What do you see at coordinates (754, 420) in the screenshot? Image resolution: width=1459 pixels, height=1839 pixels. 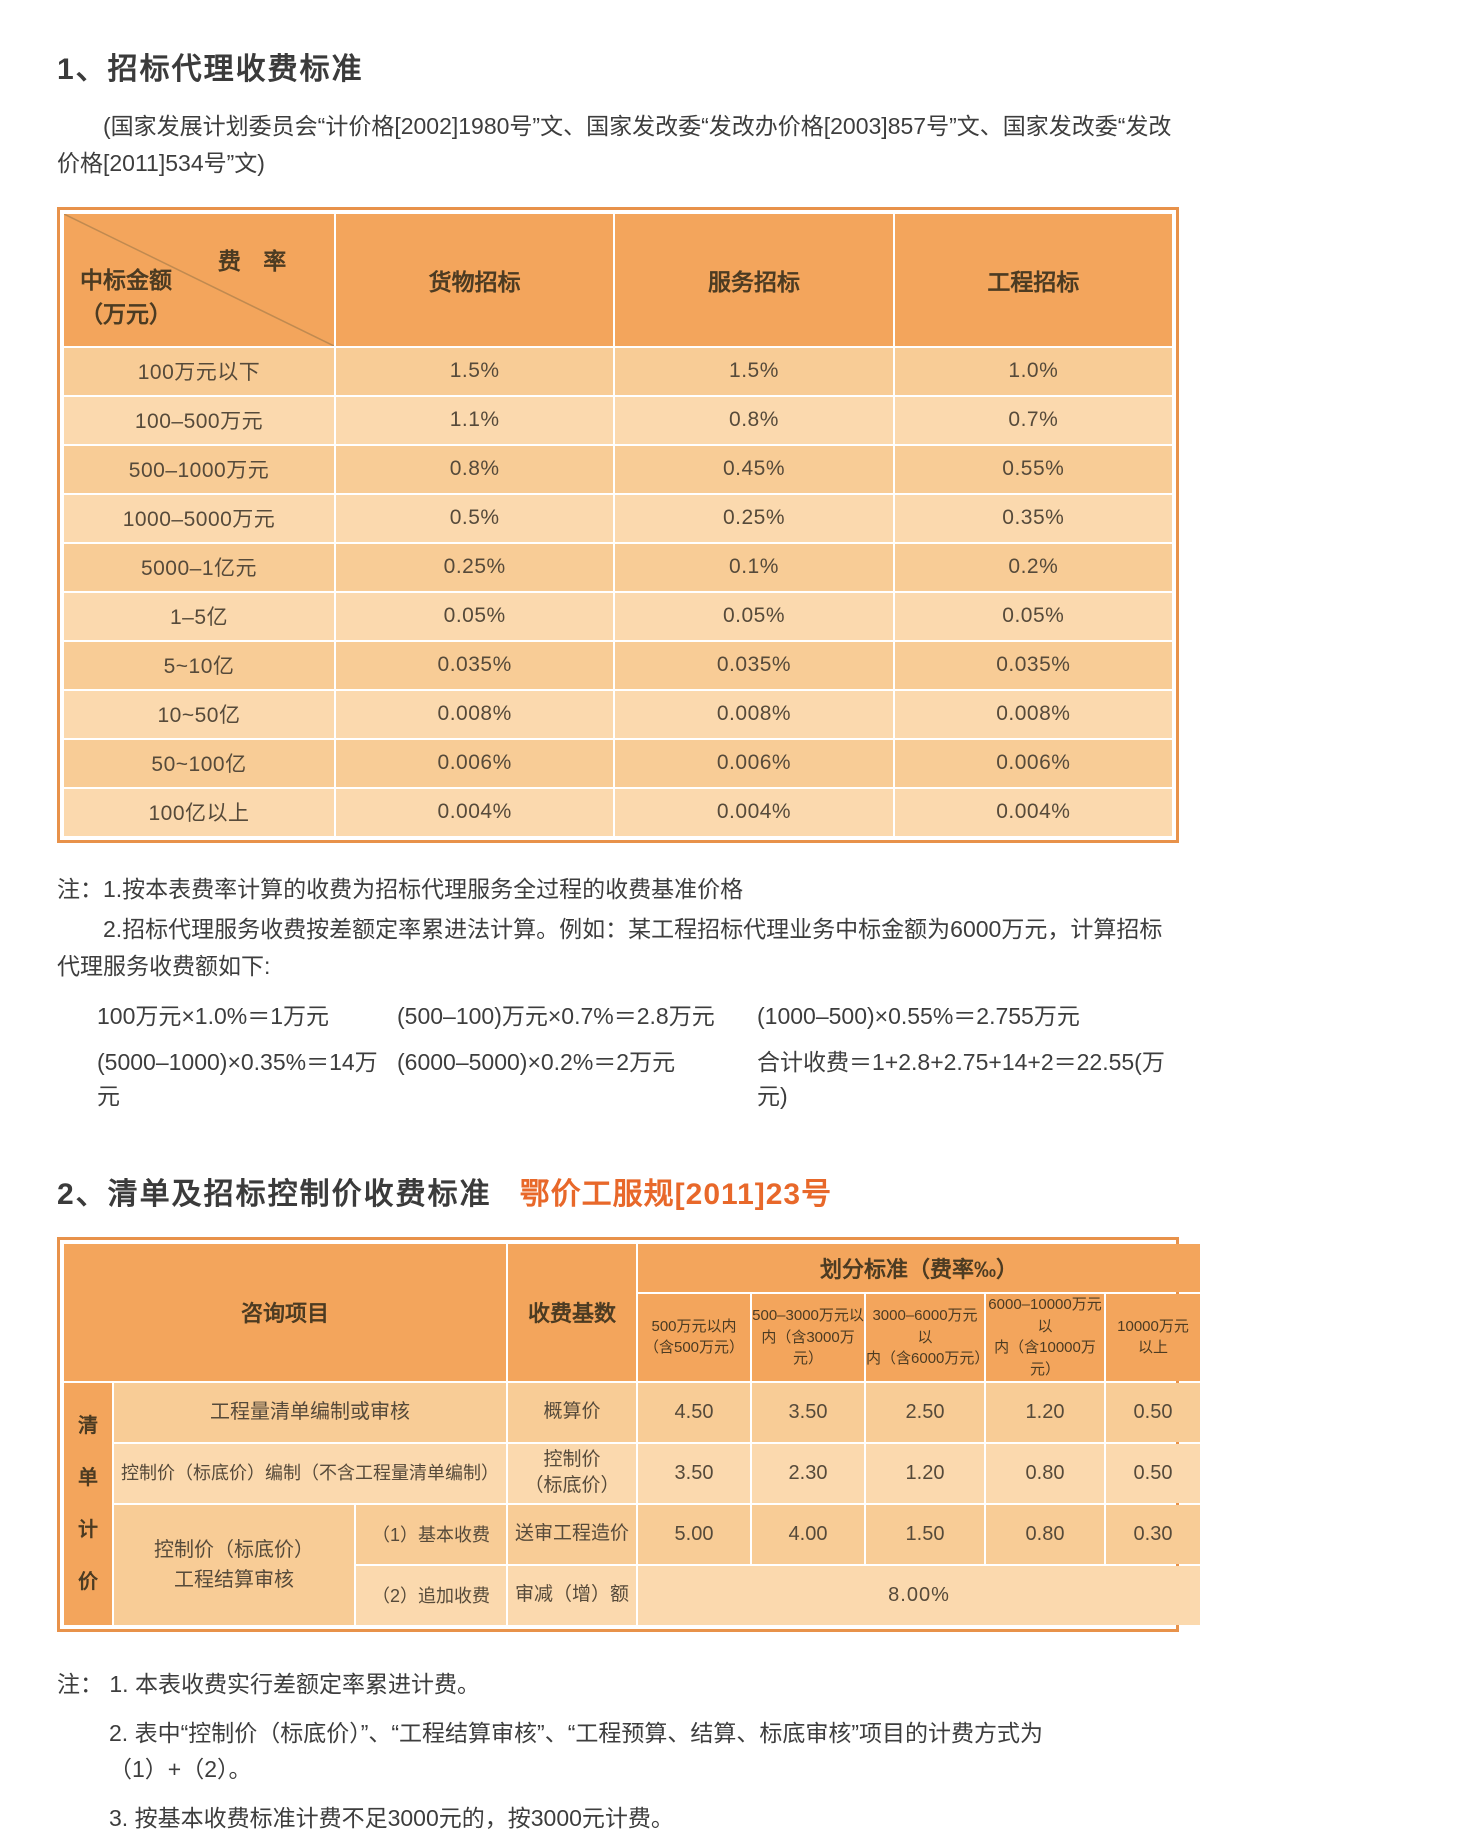 I see `rate-cell: 0.8%` at bounding box center [754, 420].